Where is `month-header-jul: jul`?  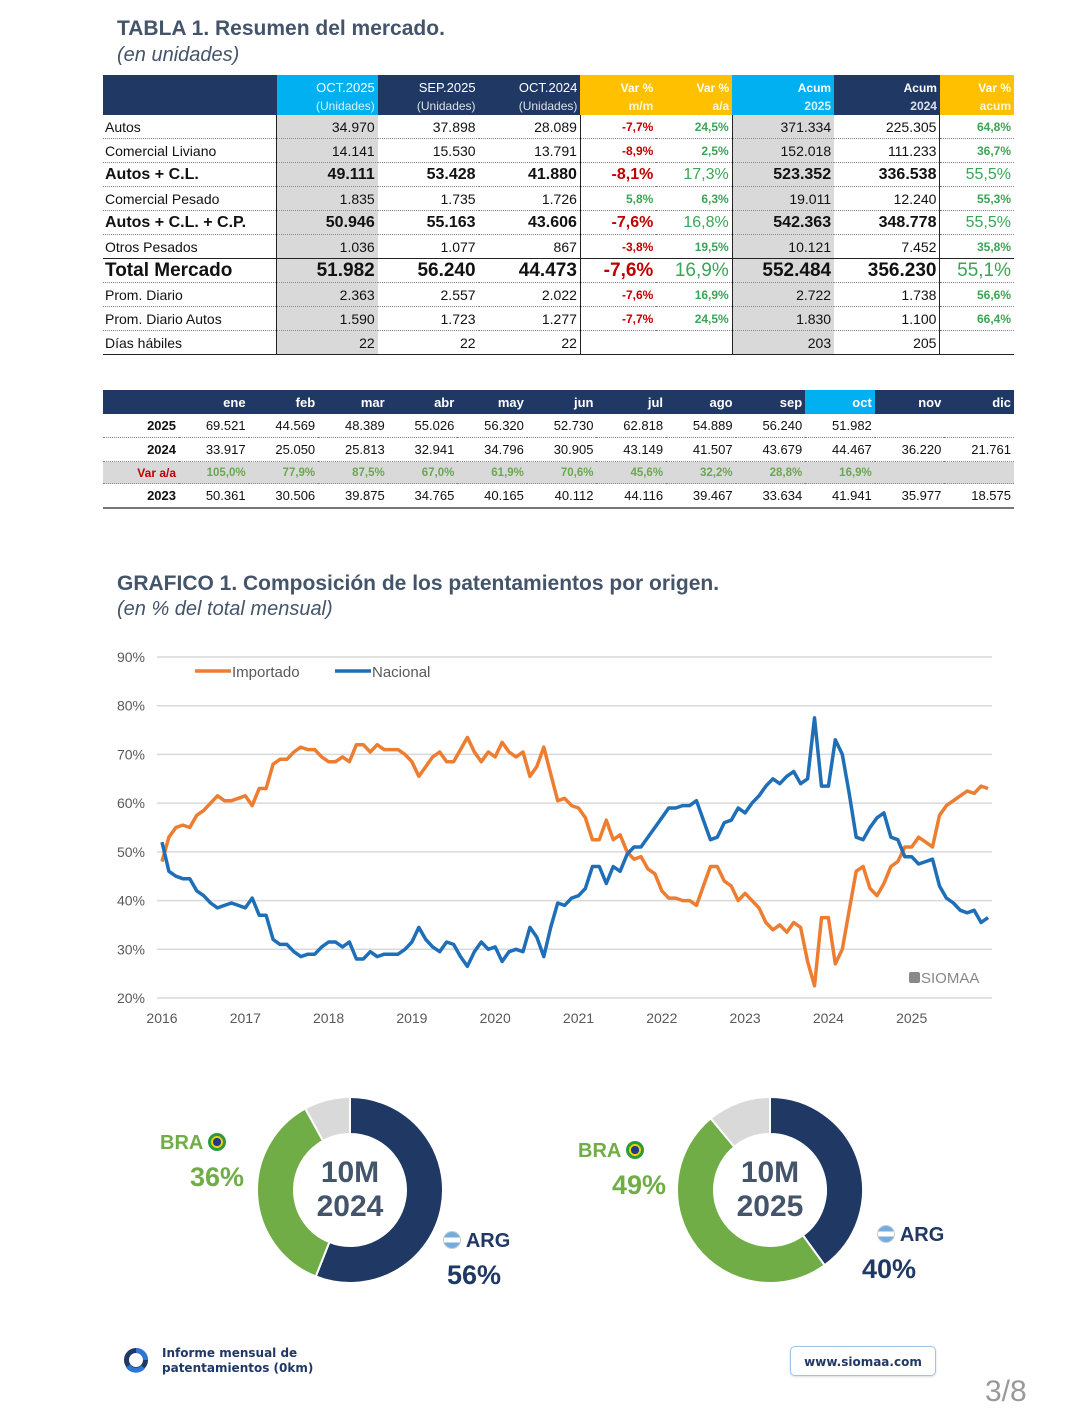
month-header-jul: jul is located at coordinates (631, 402).